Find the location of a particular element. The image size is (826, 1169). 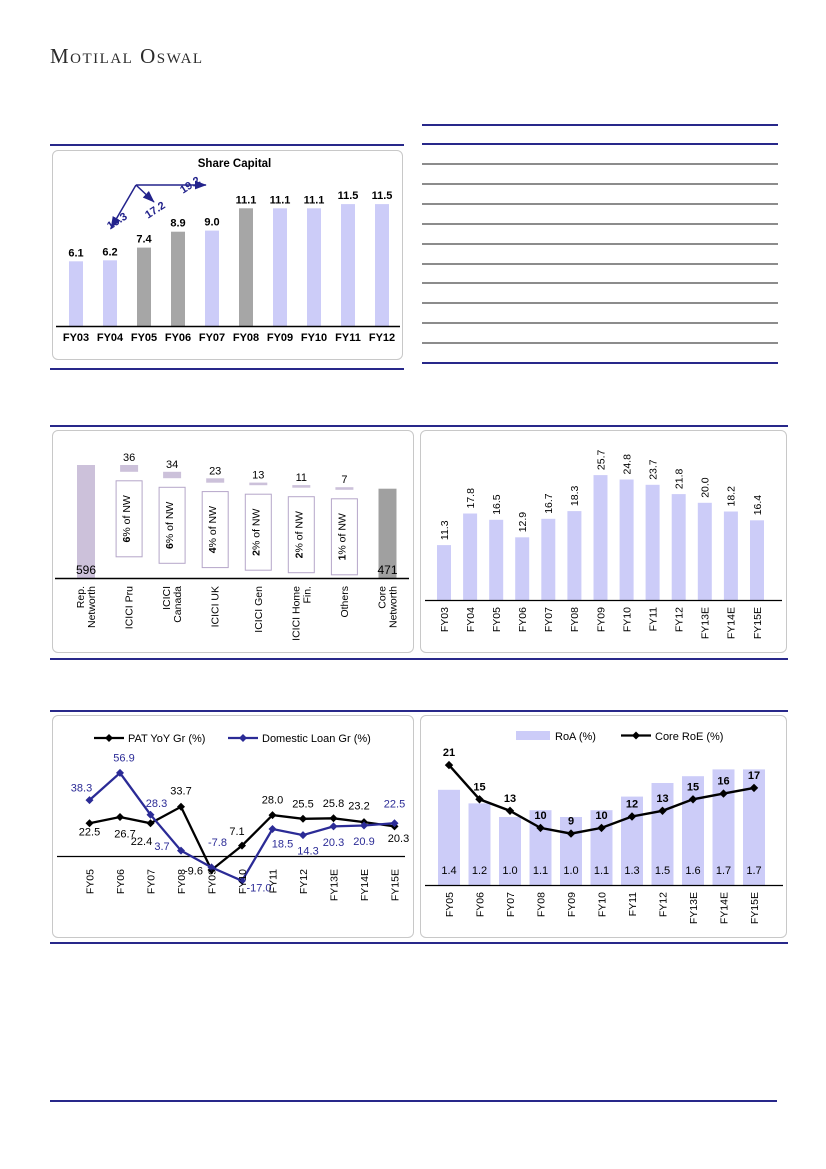

value-label: -7.8 is located at coordinates (217, 843).